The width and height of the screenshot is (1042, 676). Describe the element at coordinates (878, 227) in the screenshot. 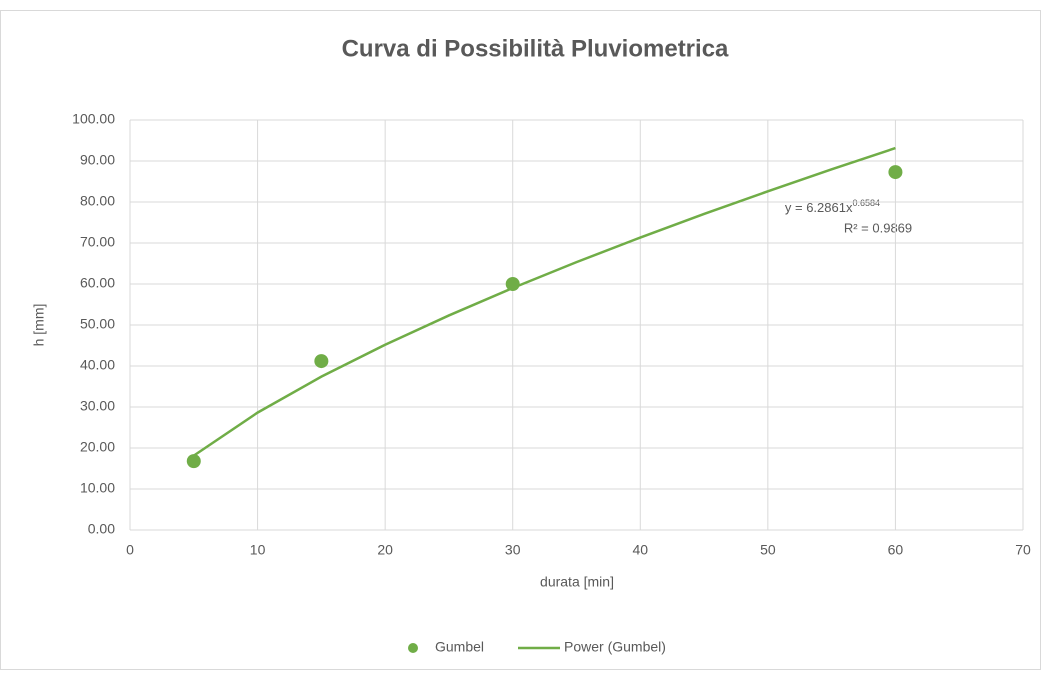

I see `r-squared: R² = 0.9869` at that location.